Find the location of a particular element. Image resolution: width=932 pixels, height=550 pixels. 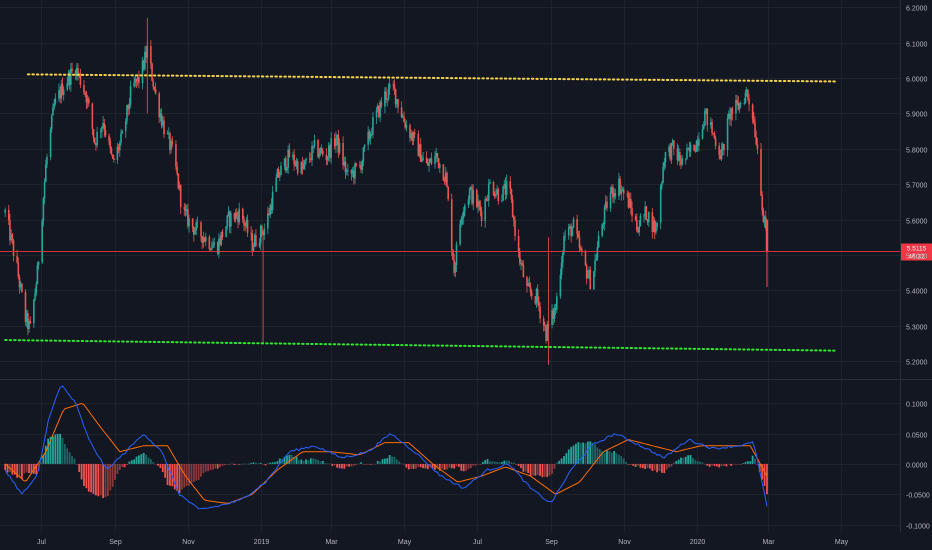

time-axis-tick-label: Mar is located at coordinates (768, 542).